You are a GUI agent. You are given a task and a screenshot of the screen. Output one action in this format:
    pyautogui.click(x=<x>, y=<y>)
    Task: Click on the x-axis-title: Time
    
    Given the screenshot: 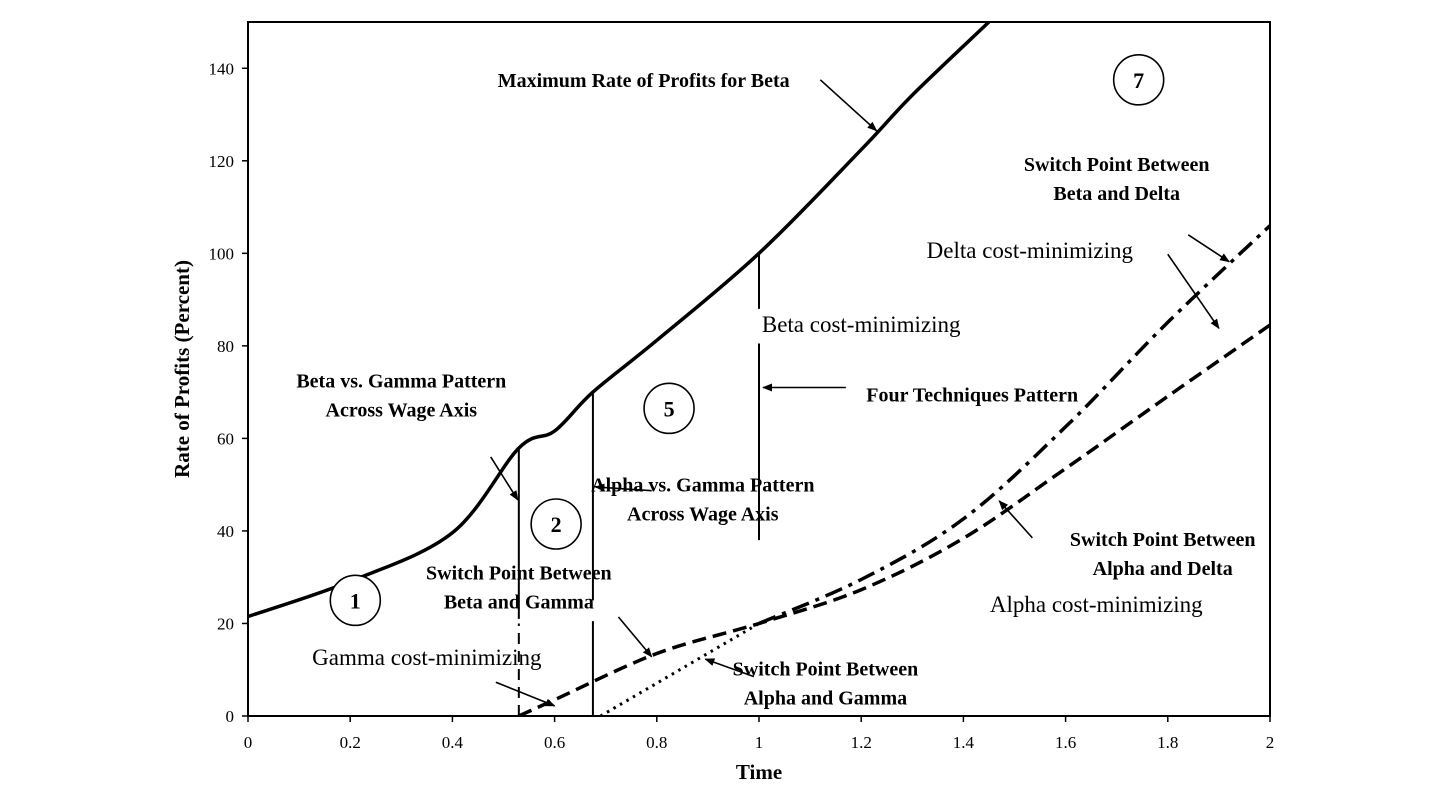 What is the action you would take?
    pyautogui.click(x=759, y=772)
    